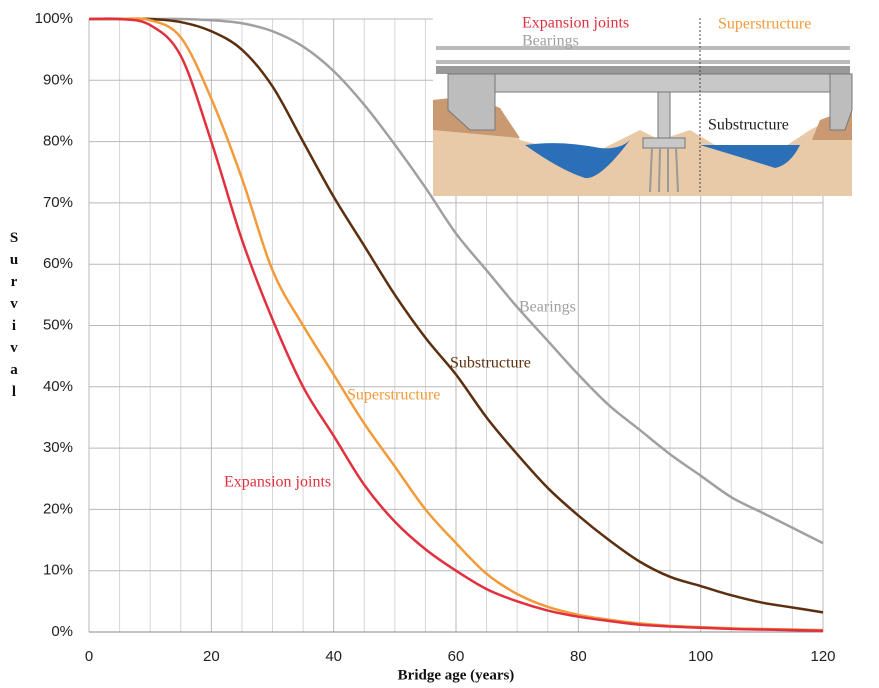 The width and height of the screenshot is (879, 688). What do you see at coordinates (58, 508) in the screenshot?
I see `y-tick-label: 20%` at bounding box center [58, 508].